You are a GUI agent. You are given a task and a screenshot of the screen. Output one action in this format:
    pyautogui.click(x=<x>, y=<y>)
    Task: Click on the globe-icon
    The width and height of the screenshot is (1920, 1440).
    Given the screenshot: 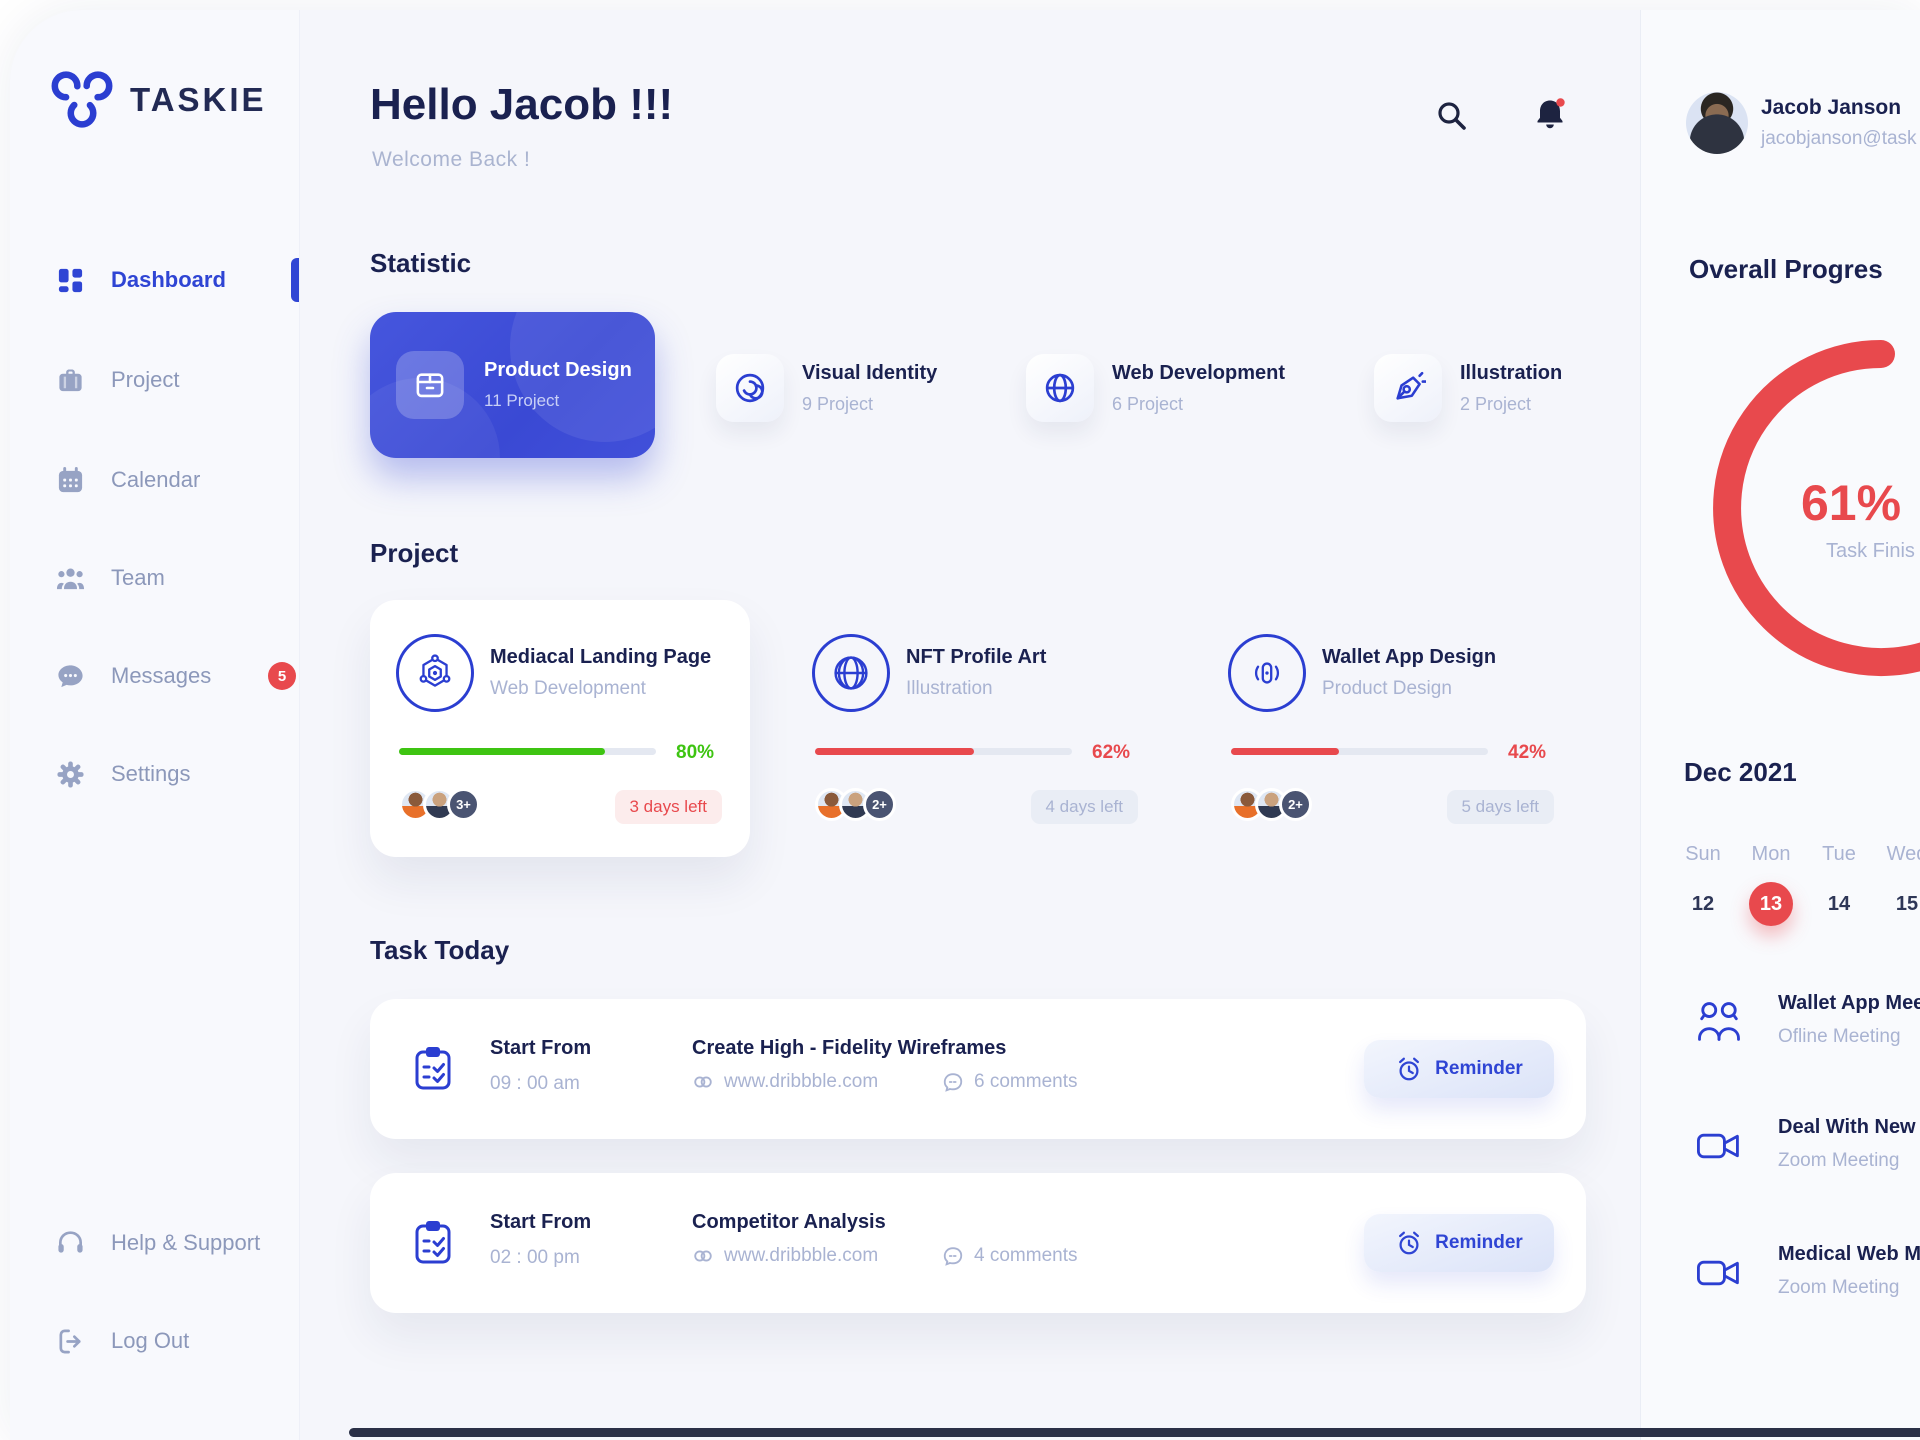 What is the action you would take?
    pyautogui.click(x=851, y=673)
    